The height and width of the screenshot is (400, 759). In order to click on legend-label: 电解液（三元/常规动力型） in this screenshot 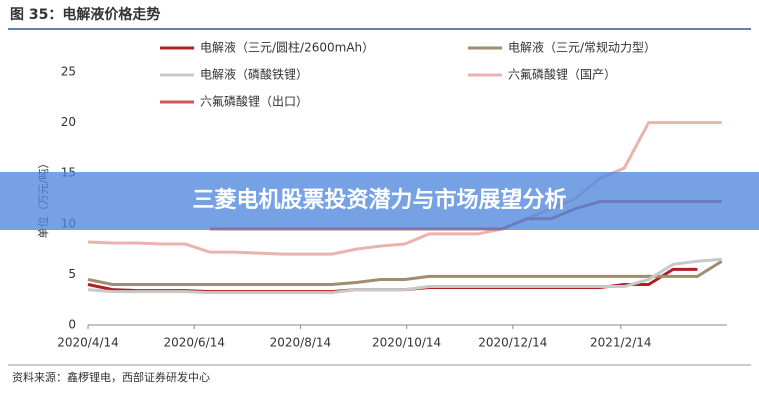, I will do `click(582, 47)`.